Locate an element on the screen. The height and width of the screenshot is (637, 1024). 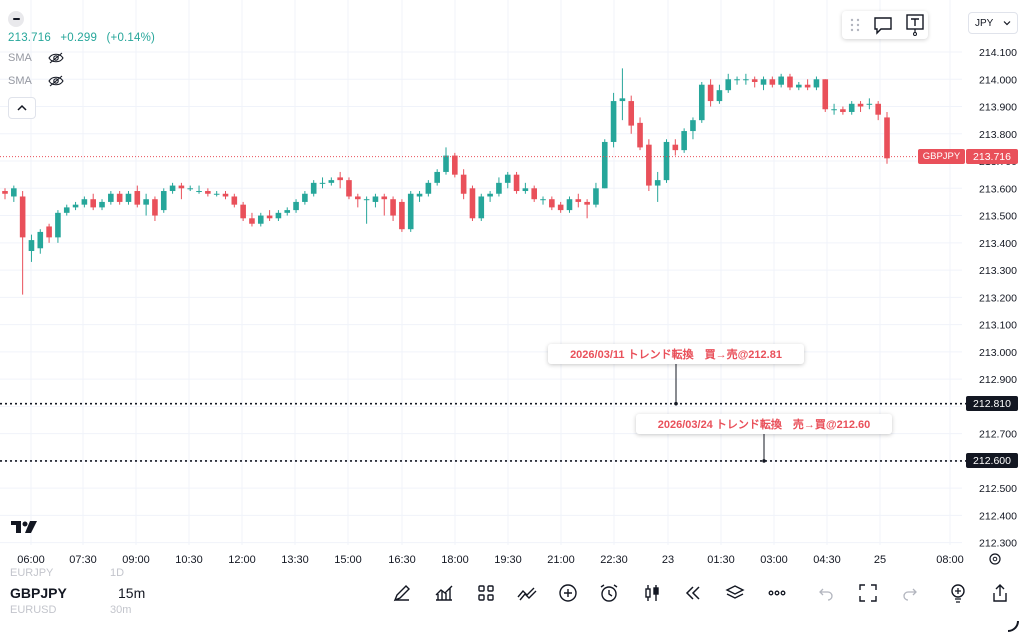
time-tick-label: 19:30 is located at coordinates (508, 560).